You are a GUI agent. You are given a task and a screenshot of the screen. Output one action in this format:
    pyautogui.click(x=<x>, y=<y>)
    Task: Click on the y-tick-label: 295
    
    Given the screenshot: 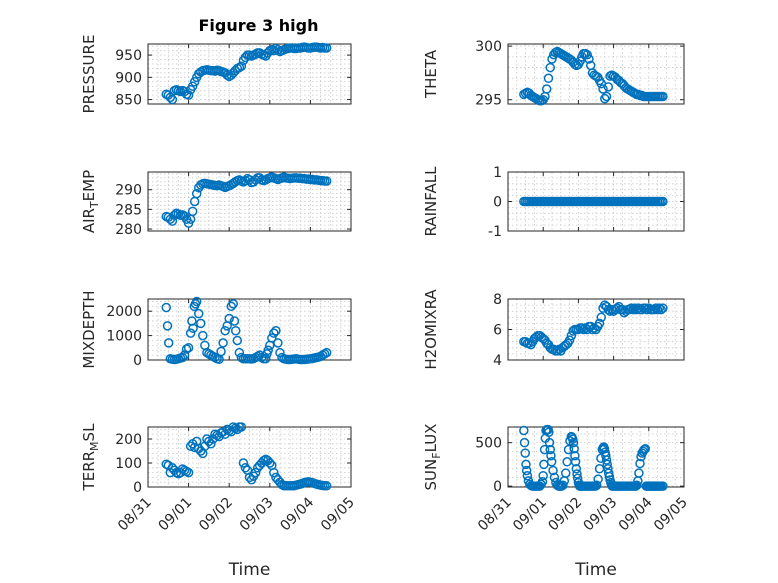 What is the action you would take?
    pyautogui.click(x=488, y=101)
    